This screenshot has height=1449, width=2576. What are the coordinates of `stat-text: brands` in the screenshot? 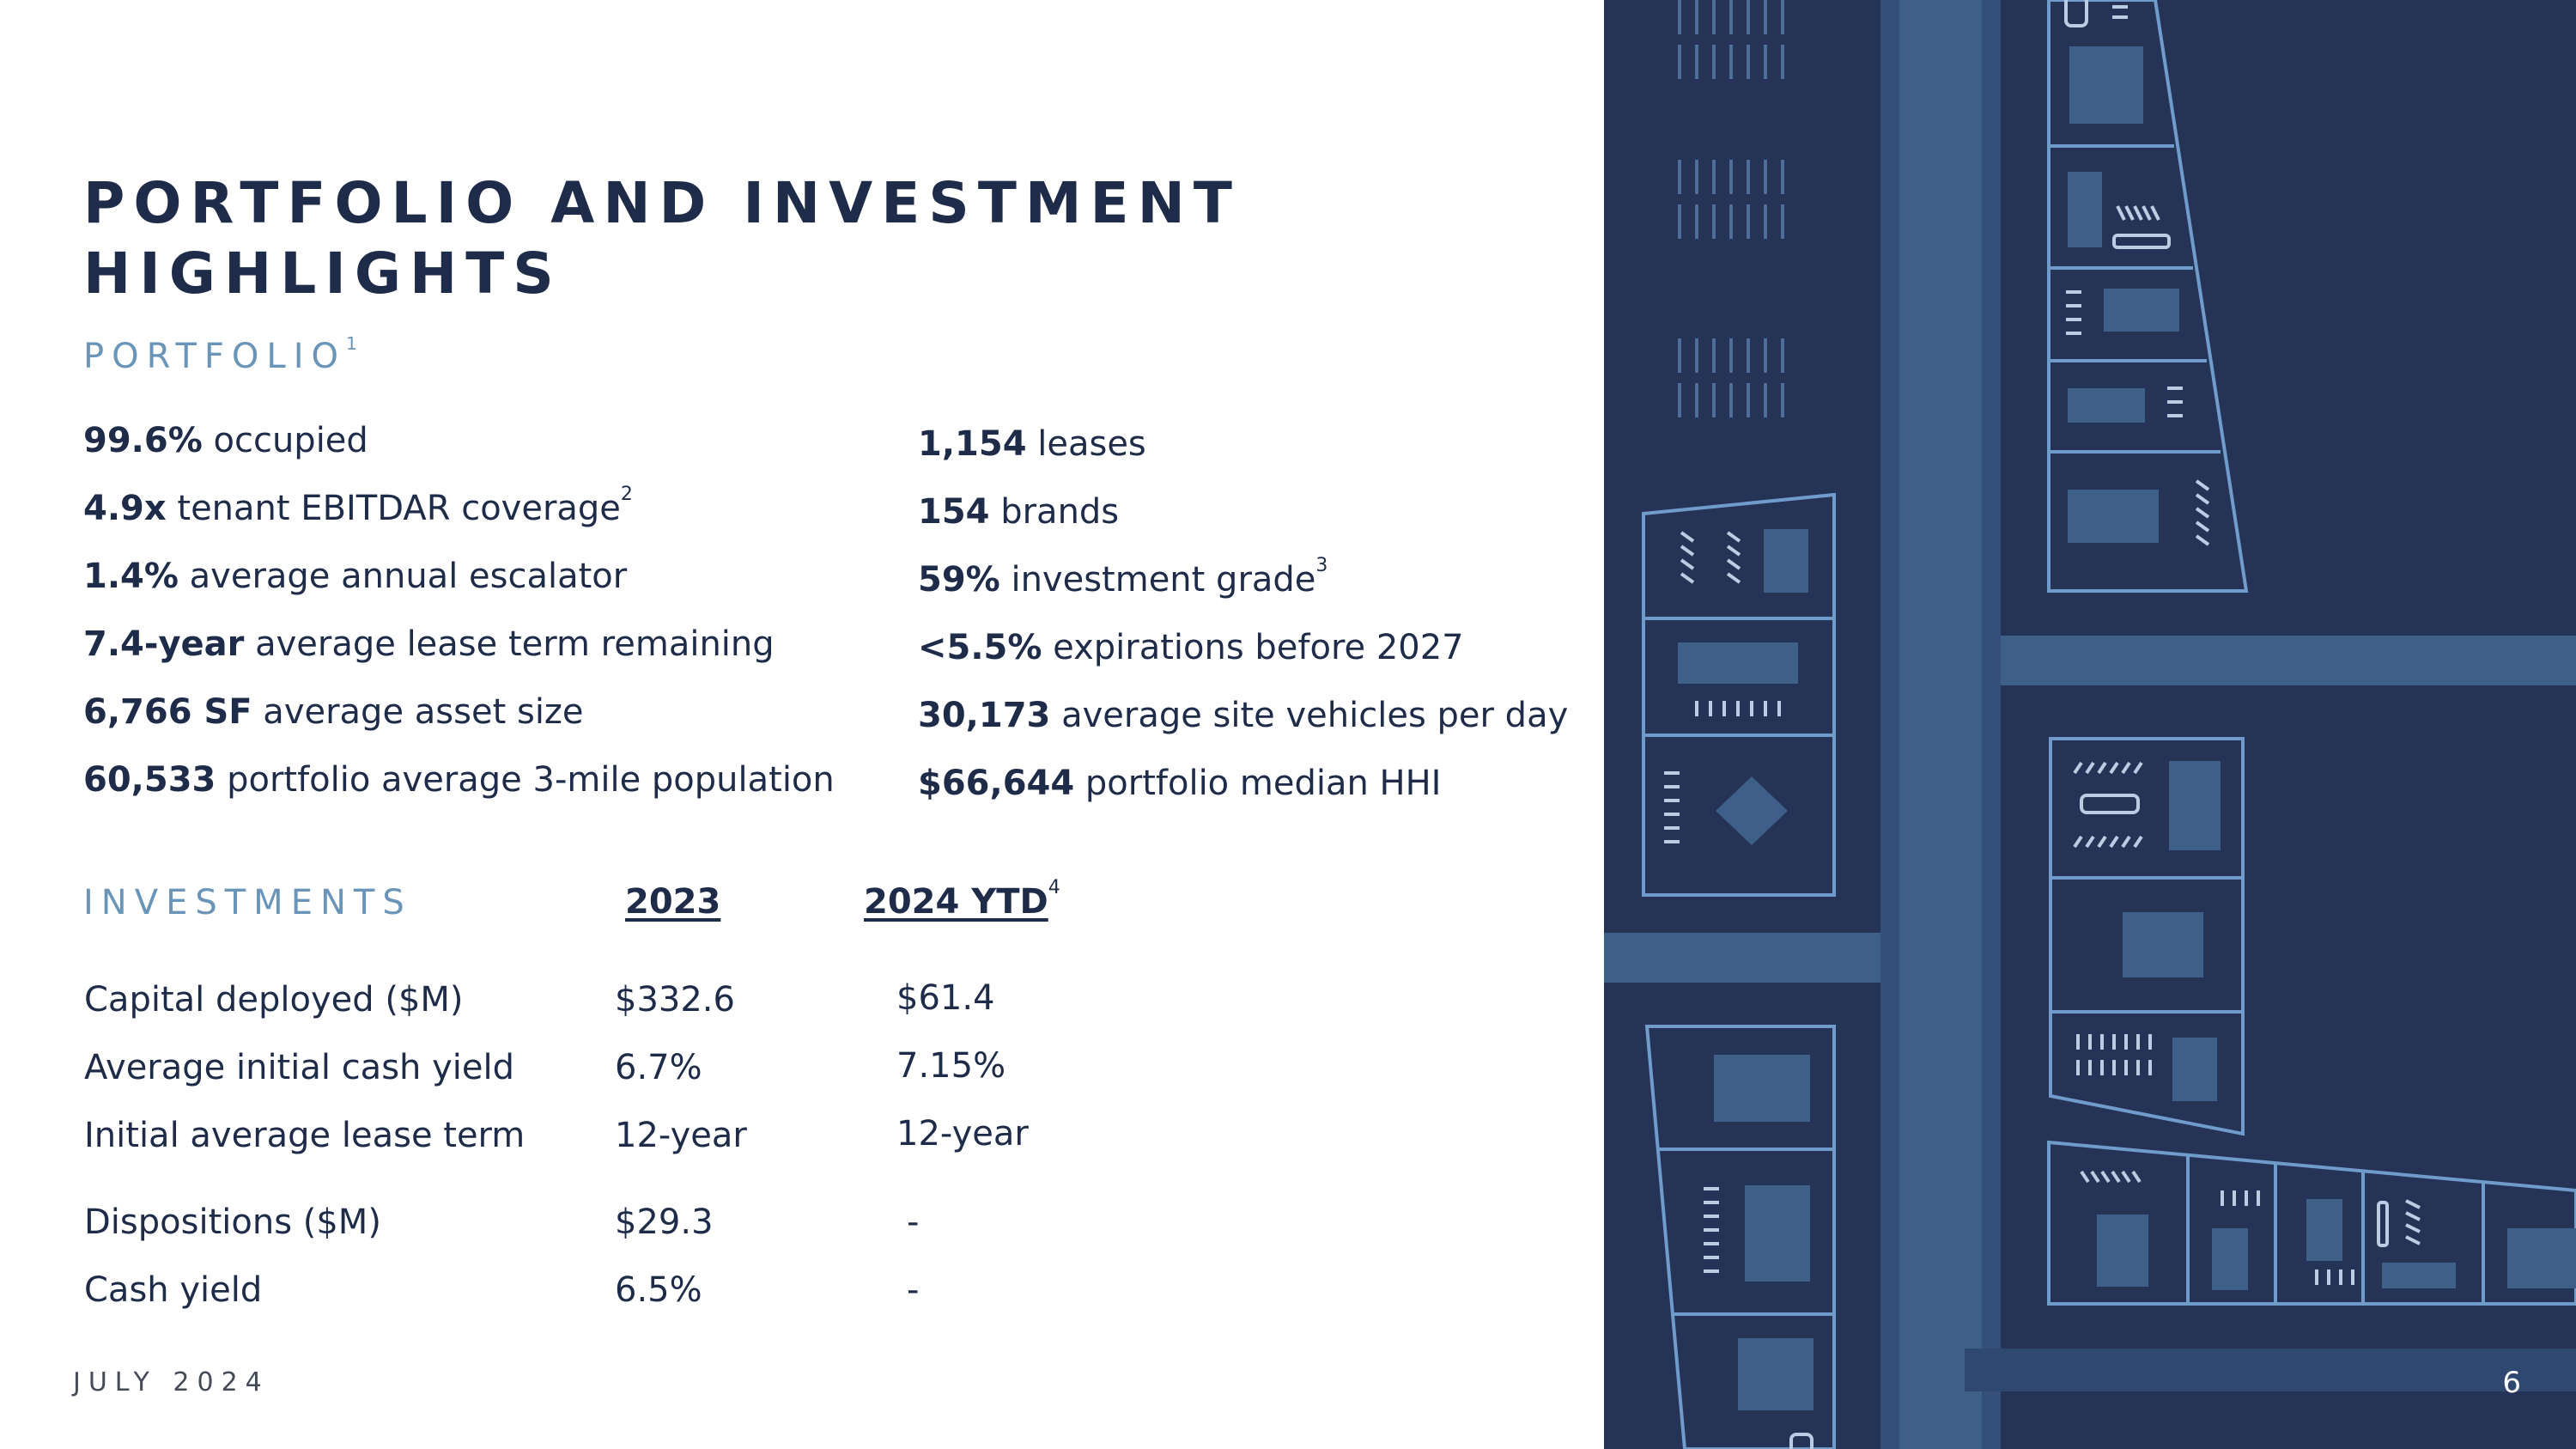 It's located at (1054, 512).